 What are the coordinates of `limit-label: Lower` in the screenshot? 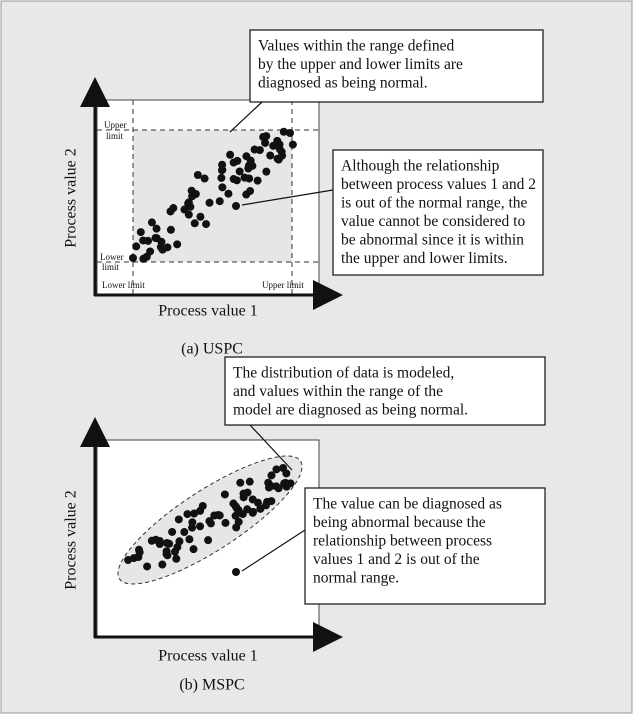 It's located at (112, 257).